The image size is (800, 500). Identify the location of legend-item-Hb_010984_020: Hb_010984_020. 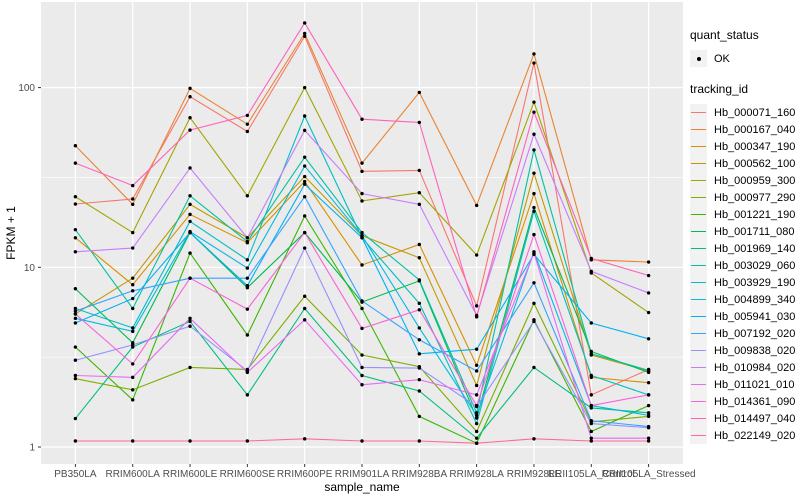
(745, 367).